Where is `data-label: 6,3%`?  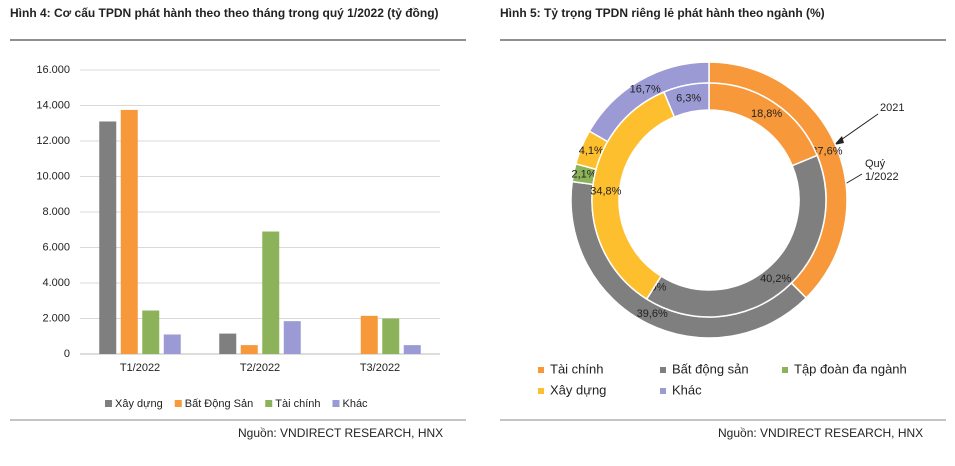
data-label: 6,3% is located at coordinates (688, 98).